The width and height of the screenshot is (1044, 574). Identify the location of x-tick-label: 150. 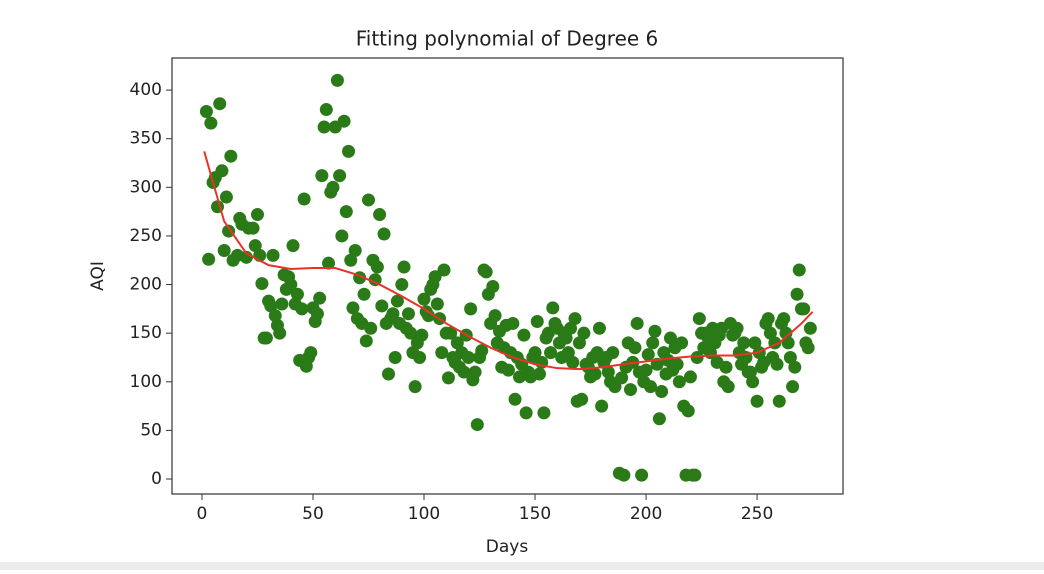
(535, 514).